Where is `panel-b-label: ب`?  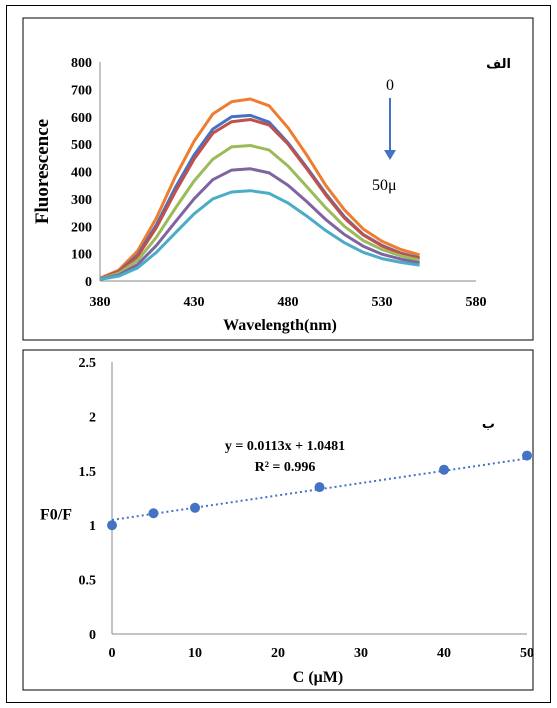 panel-b-label: ب is located at coordinates (488, 424).